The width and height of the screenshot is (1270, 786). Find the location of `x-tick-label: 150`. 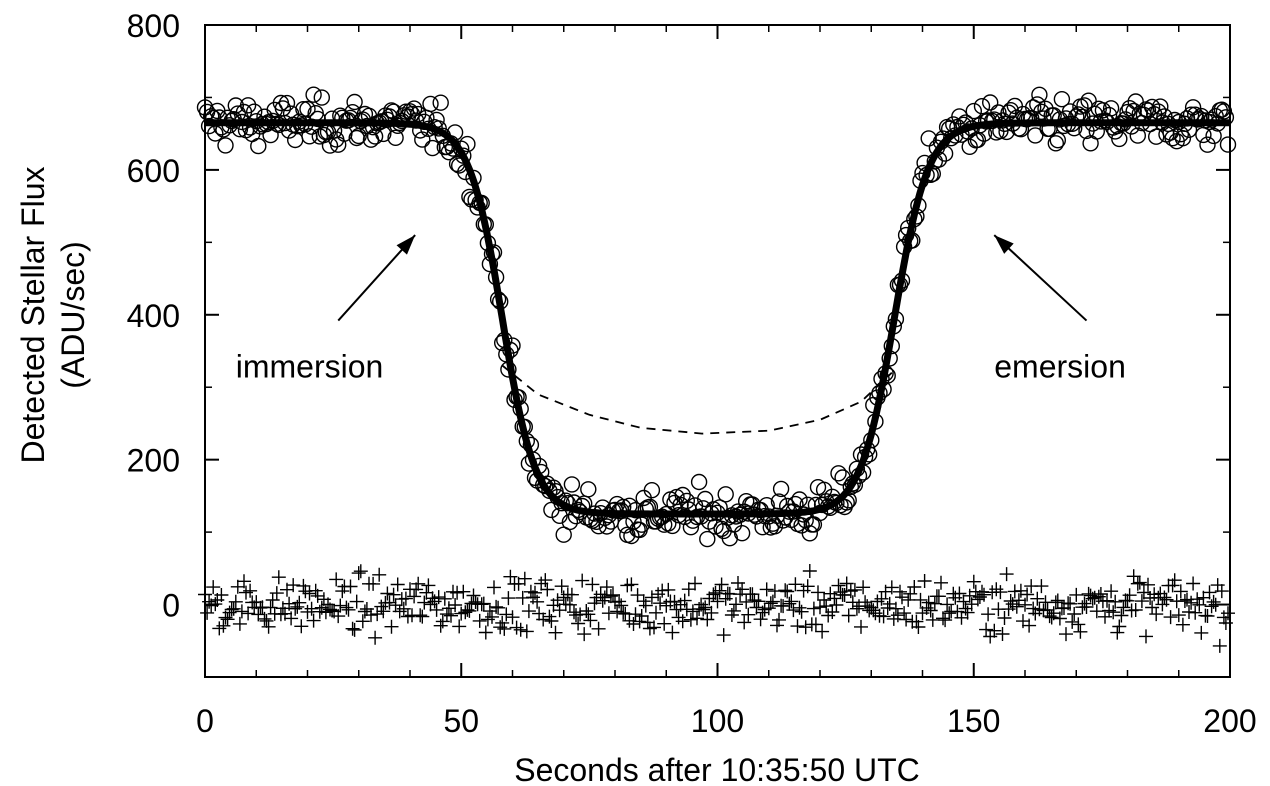

x-tick-label: 150 is located at coordinates (973, 721).